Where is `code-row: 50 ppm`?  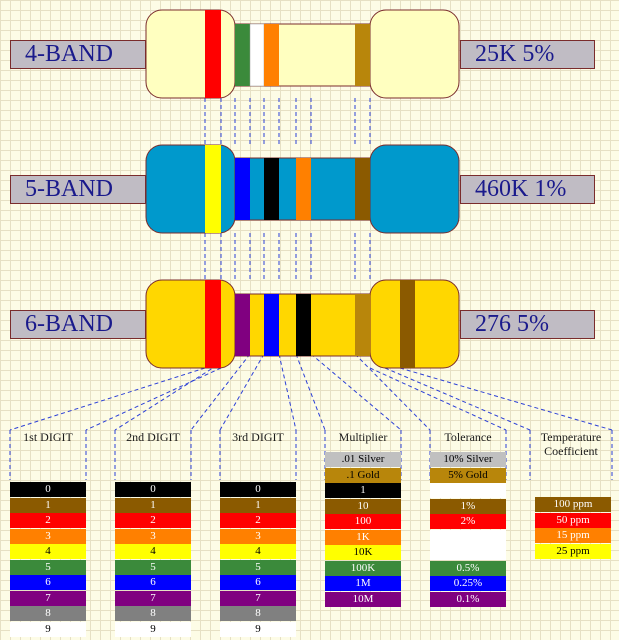
code-row: 50 ppm is located at coordinates (573, 520).